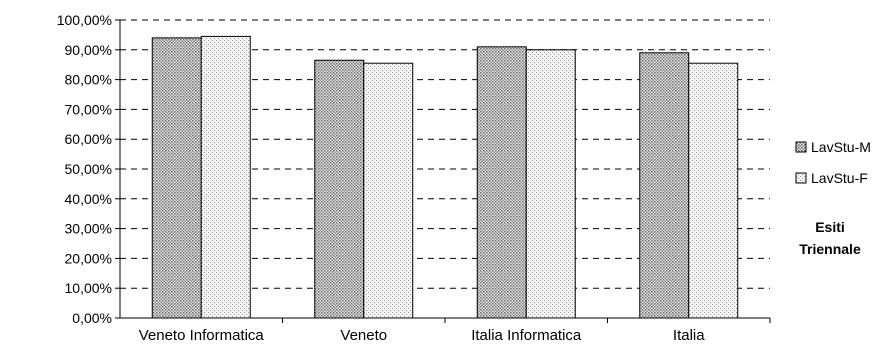  I want to click on x-category-label: Veneto Informatica, so click(202, 335).